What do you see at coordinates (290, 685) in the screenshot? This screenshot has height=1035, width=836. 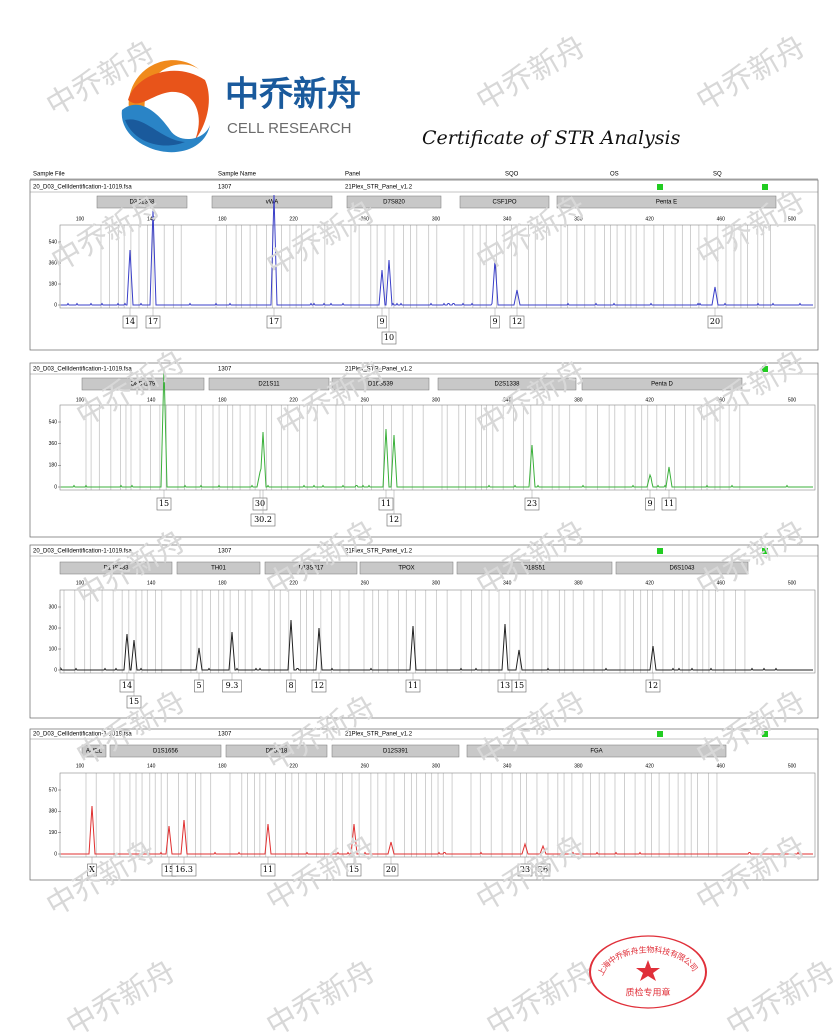 I see `allele-label: 8` at bounding box center [290, 685].